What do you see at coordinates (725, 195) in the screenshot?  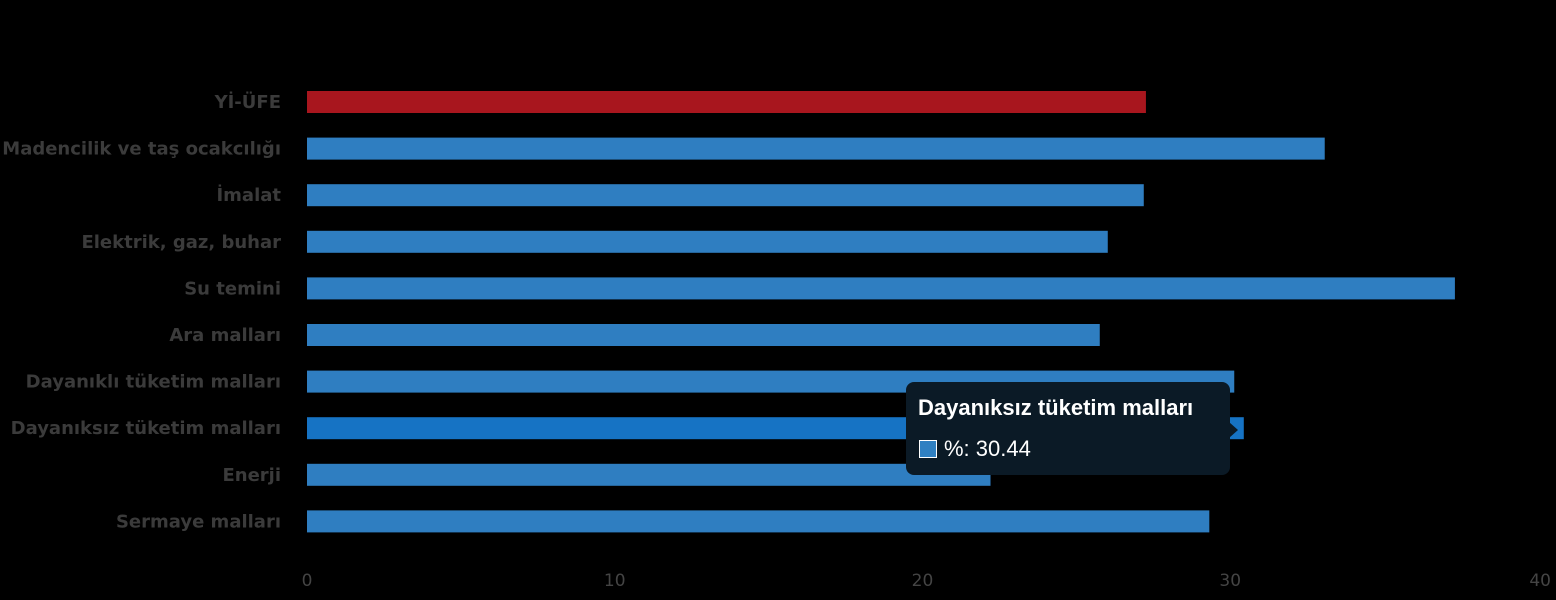 I see `bar-imalat` at bounding box center [725, 195].